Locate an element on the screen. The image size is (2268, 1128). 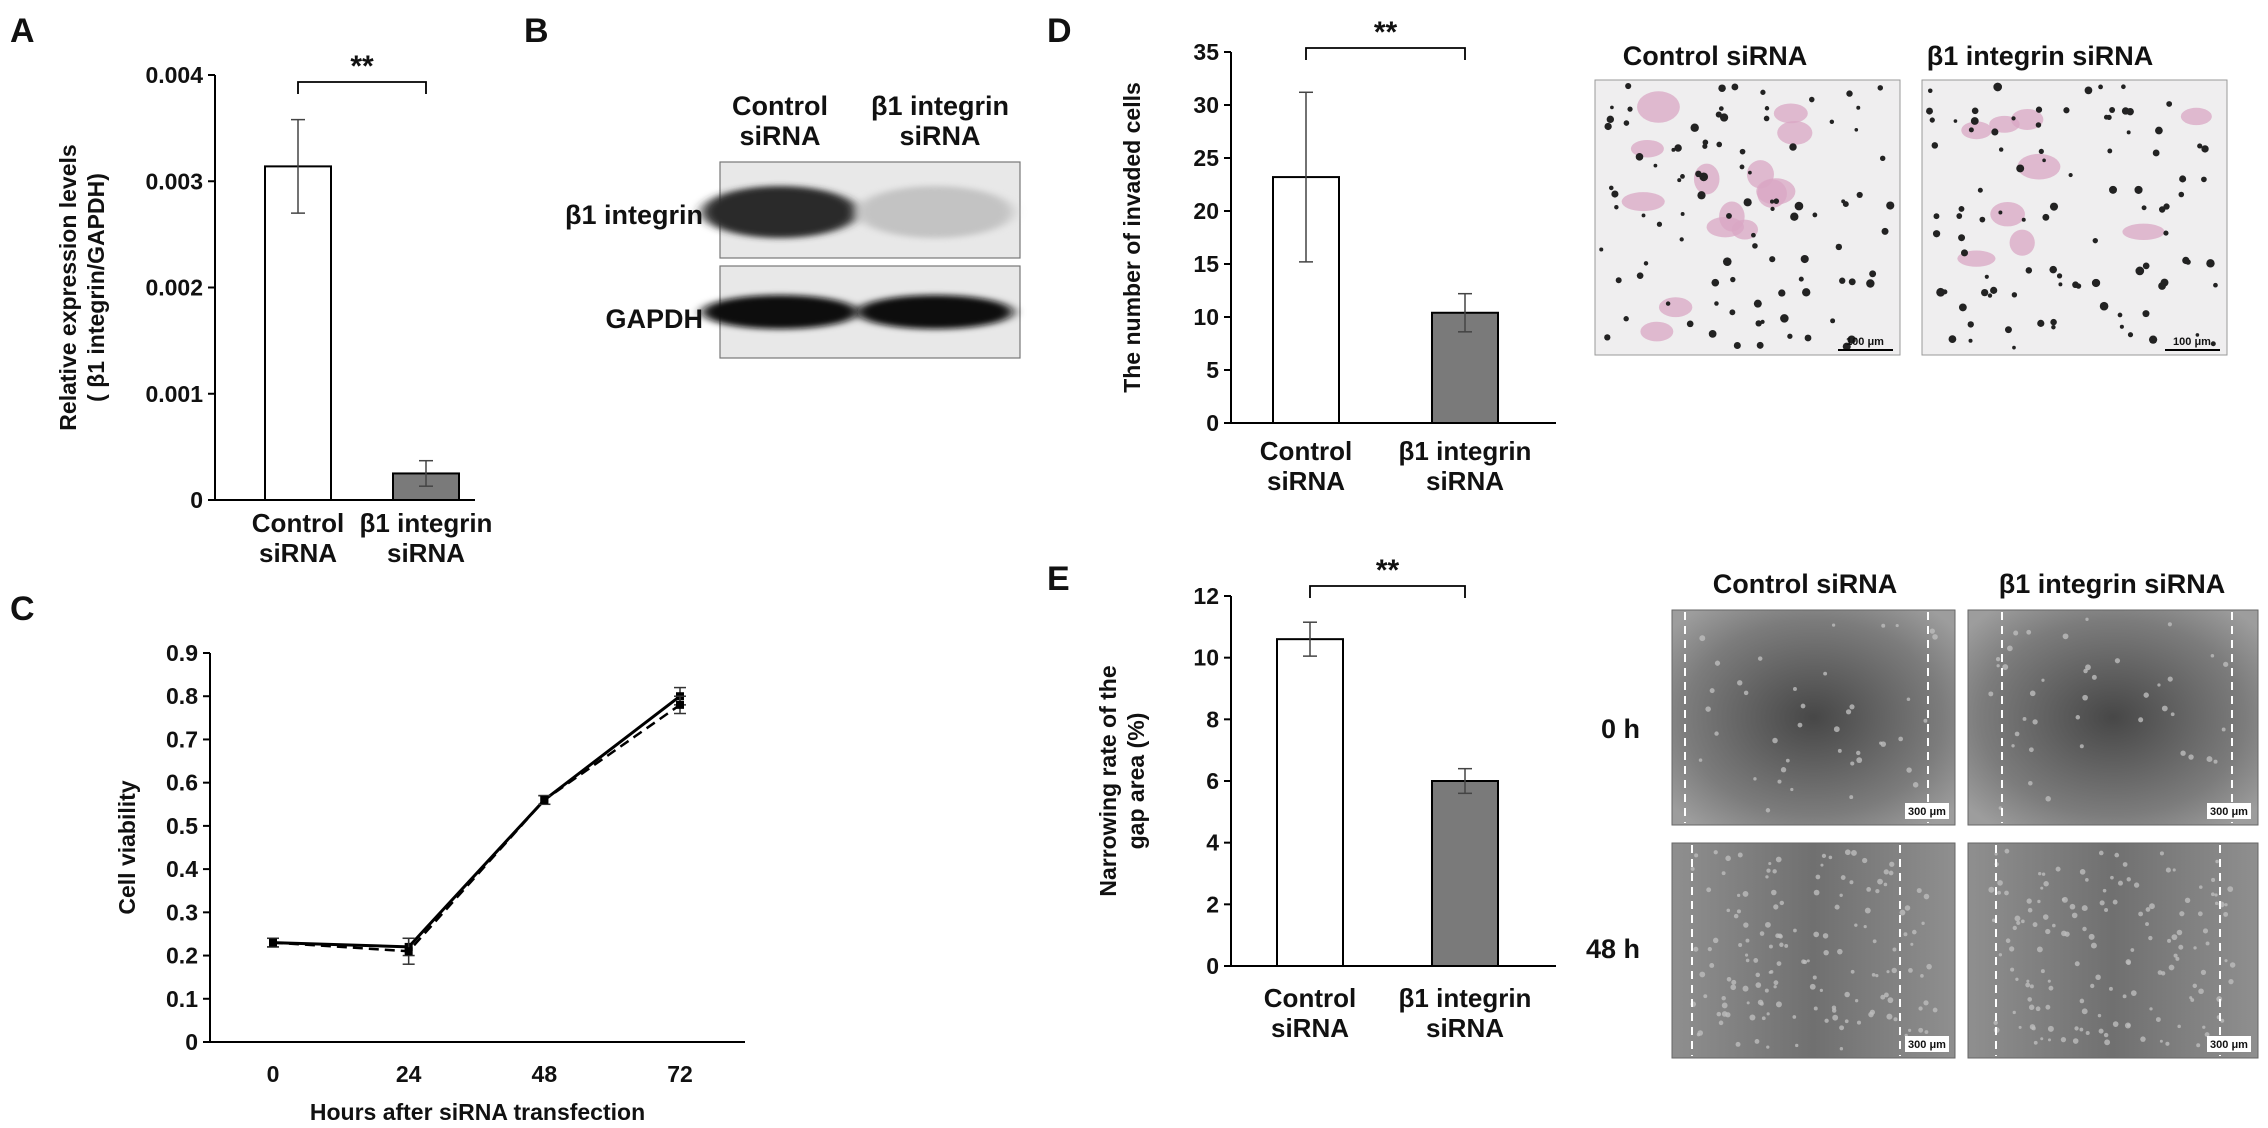
y-axis-label: Narrowing rate of thegap area (%) is located at coordinates (1122, 780).